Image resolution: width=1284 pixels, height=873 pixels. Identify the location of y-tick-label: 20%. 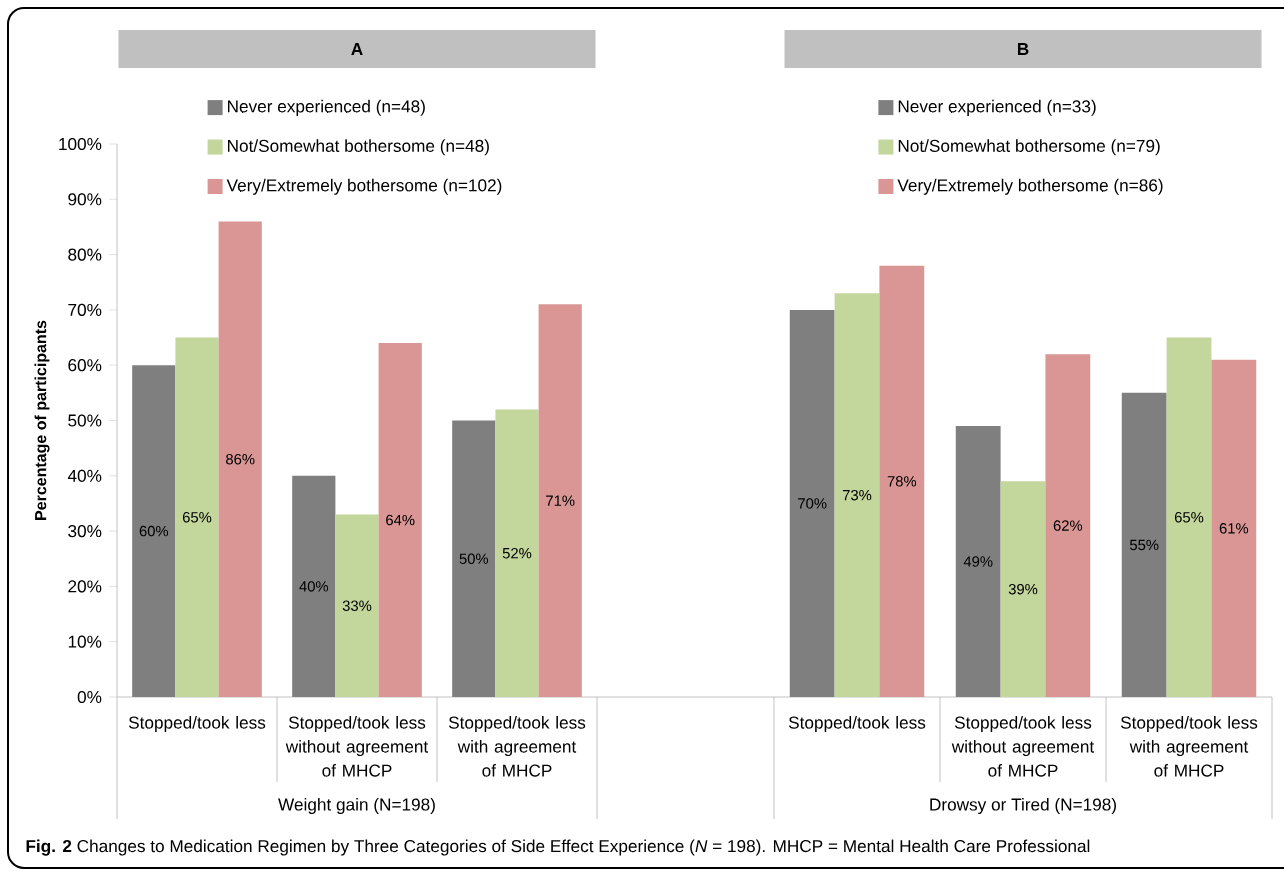
(85, 586).